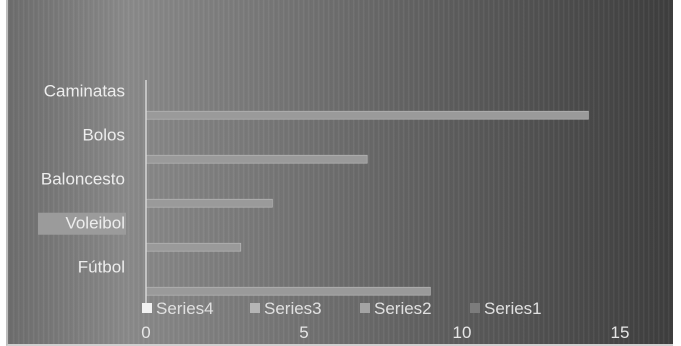  I want to click on category-labels: Fútbol Voleibol Baloncesto Bolos Caminatas, so click(82, 179).